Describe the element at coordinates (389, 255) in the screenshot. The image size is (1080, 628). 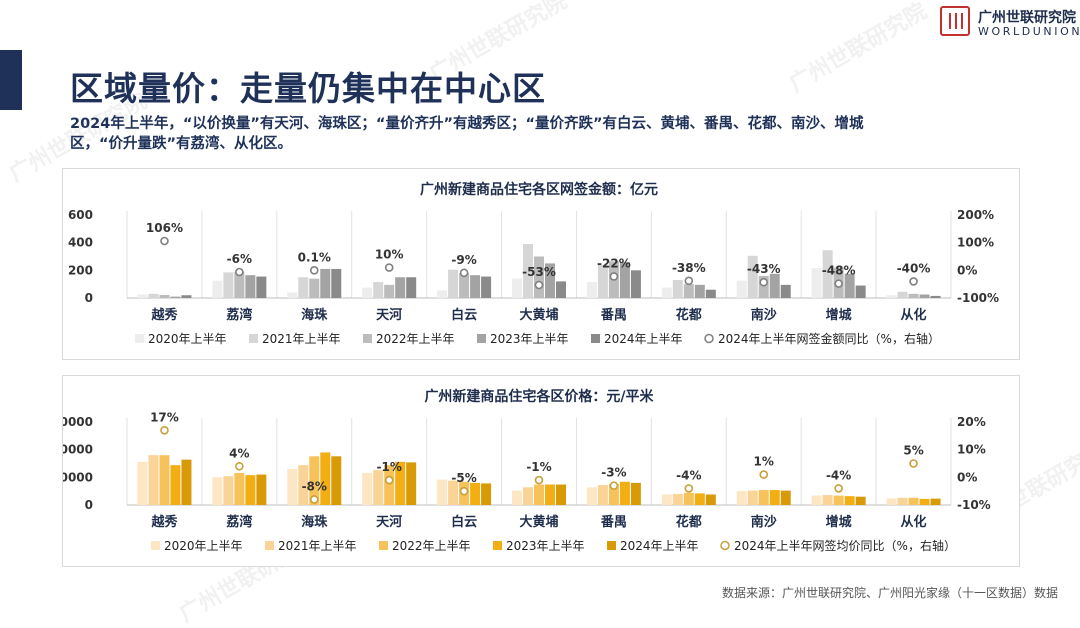
I see `yoy-data-label: 10%` at that location.